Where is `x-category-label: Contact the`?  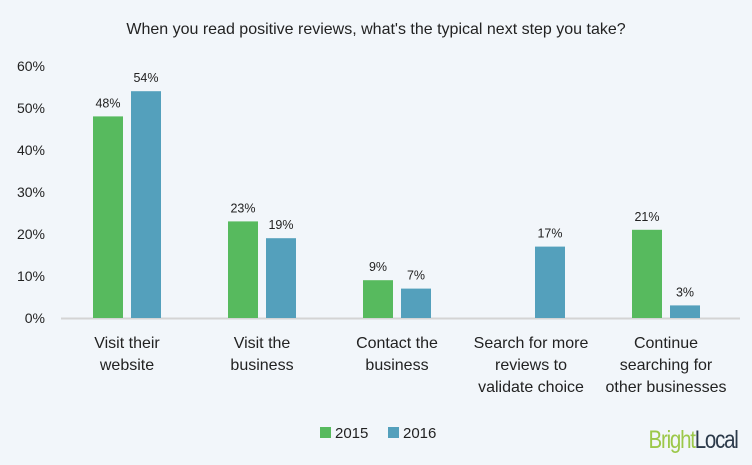
x-category-label: Contact the is located at coordinates (397, 343).